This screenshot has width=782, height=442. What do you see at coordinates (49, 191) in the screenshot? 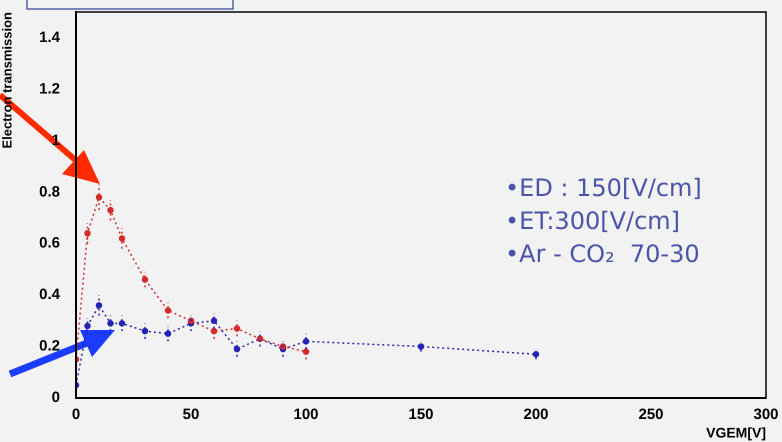
I see `y-tick-label: 0.8` at bounding box center [49, 191].